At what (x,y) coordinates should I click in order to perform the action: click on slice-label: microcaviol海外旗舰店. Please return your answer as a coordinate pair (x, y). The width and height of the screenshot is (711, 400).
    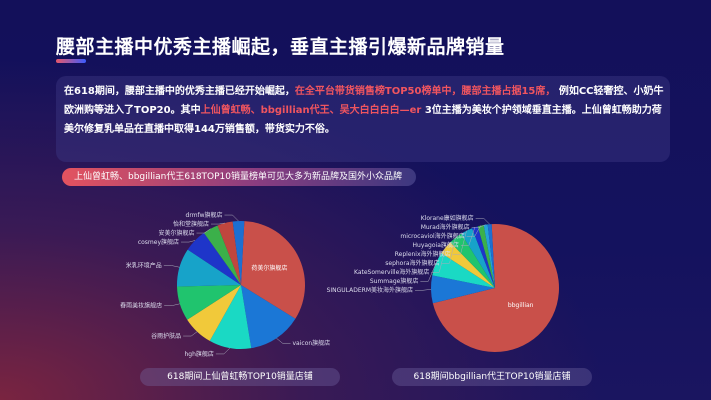
    Looking at the image, I should click on (432, 236).